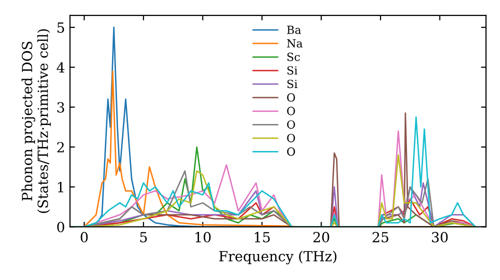 Image resolution: width=500 pixels, height=280 pixels. What do you see at coordinates (60, 147) in the screenshot?
I see `y-tick-label: 2` at bounding box center [60, 147].